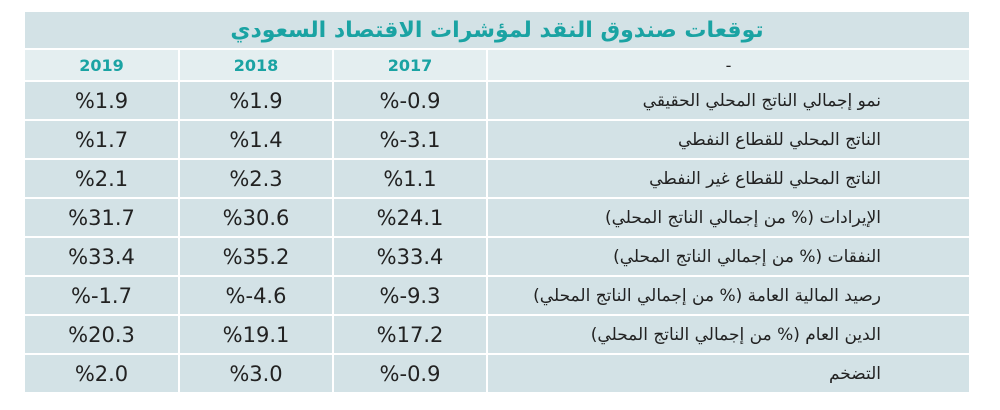  I want to click on cell-2019: %1.7, so click(102, 140).